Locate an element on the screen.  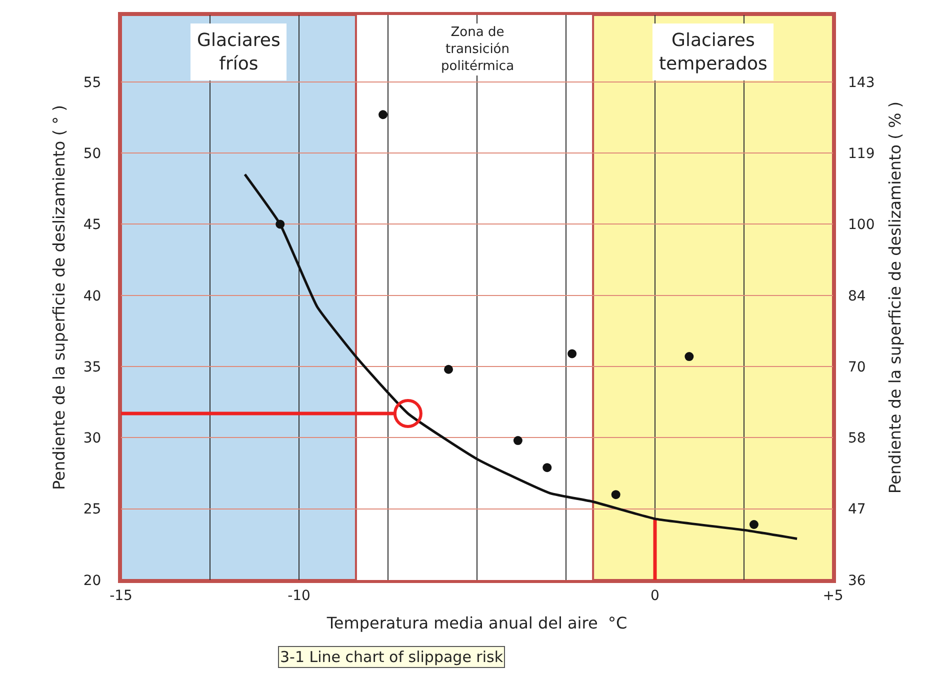
y-axis-title: Pendiente de la superficie de deslizamiento ( ° ) is located at coordinates (58, 297).